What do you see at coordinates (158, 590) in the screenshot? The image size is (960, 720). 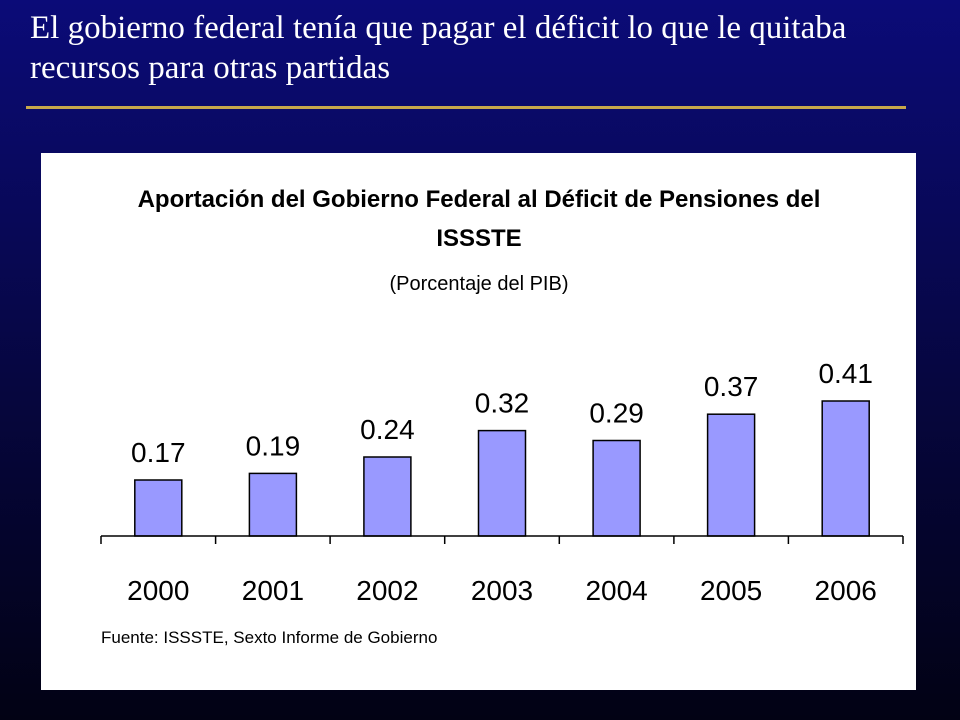 I see `tick-label-2000: 2000` at bounding box center [158, 590].